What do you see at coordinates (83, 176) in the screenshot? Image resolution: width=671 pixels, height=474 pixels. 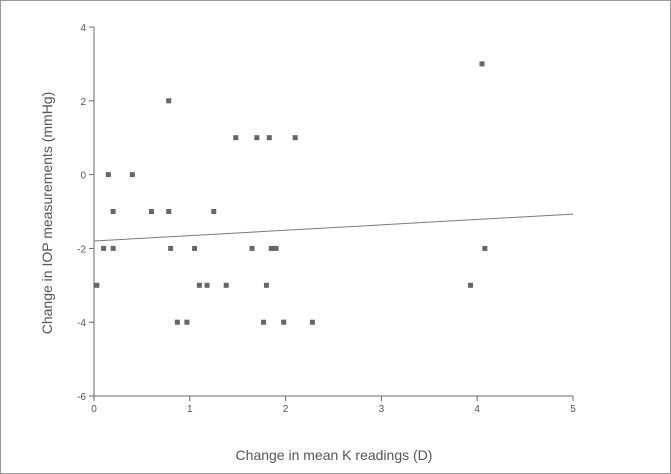 I see `y-tick-label: 0` at bounding box center [83, 176].